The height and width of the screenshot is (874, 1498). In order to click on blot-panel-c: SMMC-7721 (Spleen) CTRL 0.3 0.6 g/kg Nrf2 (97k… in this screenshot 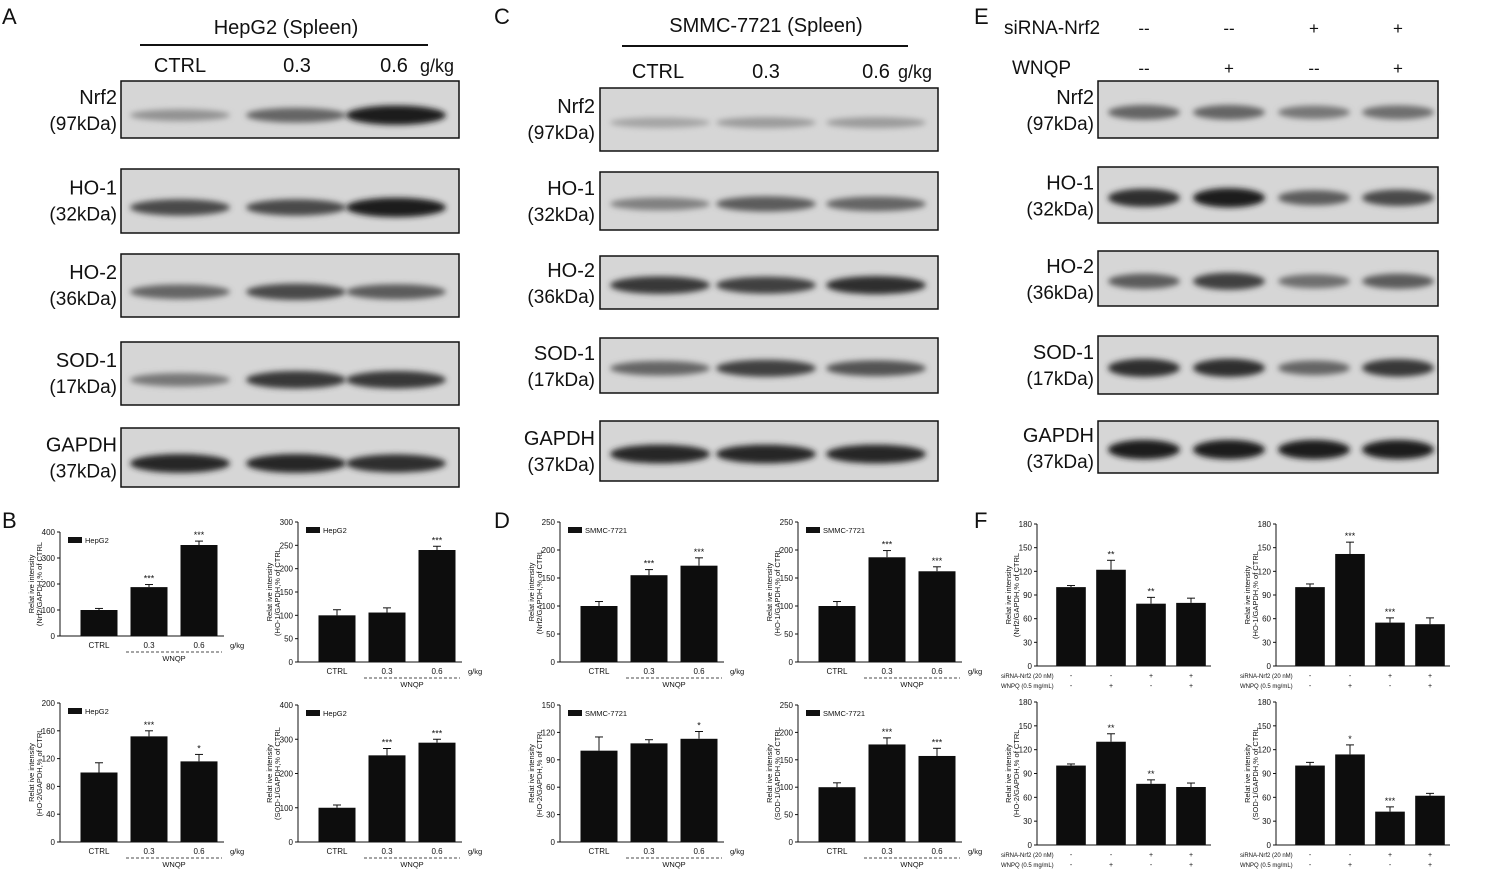, I will do `click(731, 248)`.